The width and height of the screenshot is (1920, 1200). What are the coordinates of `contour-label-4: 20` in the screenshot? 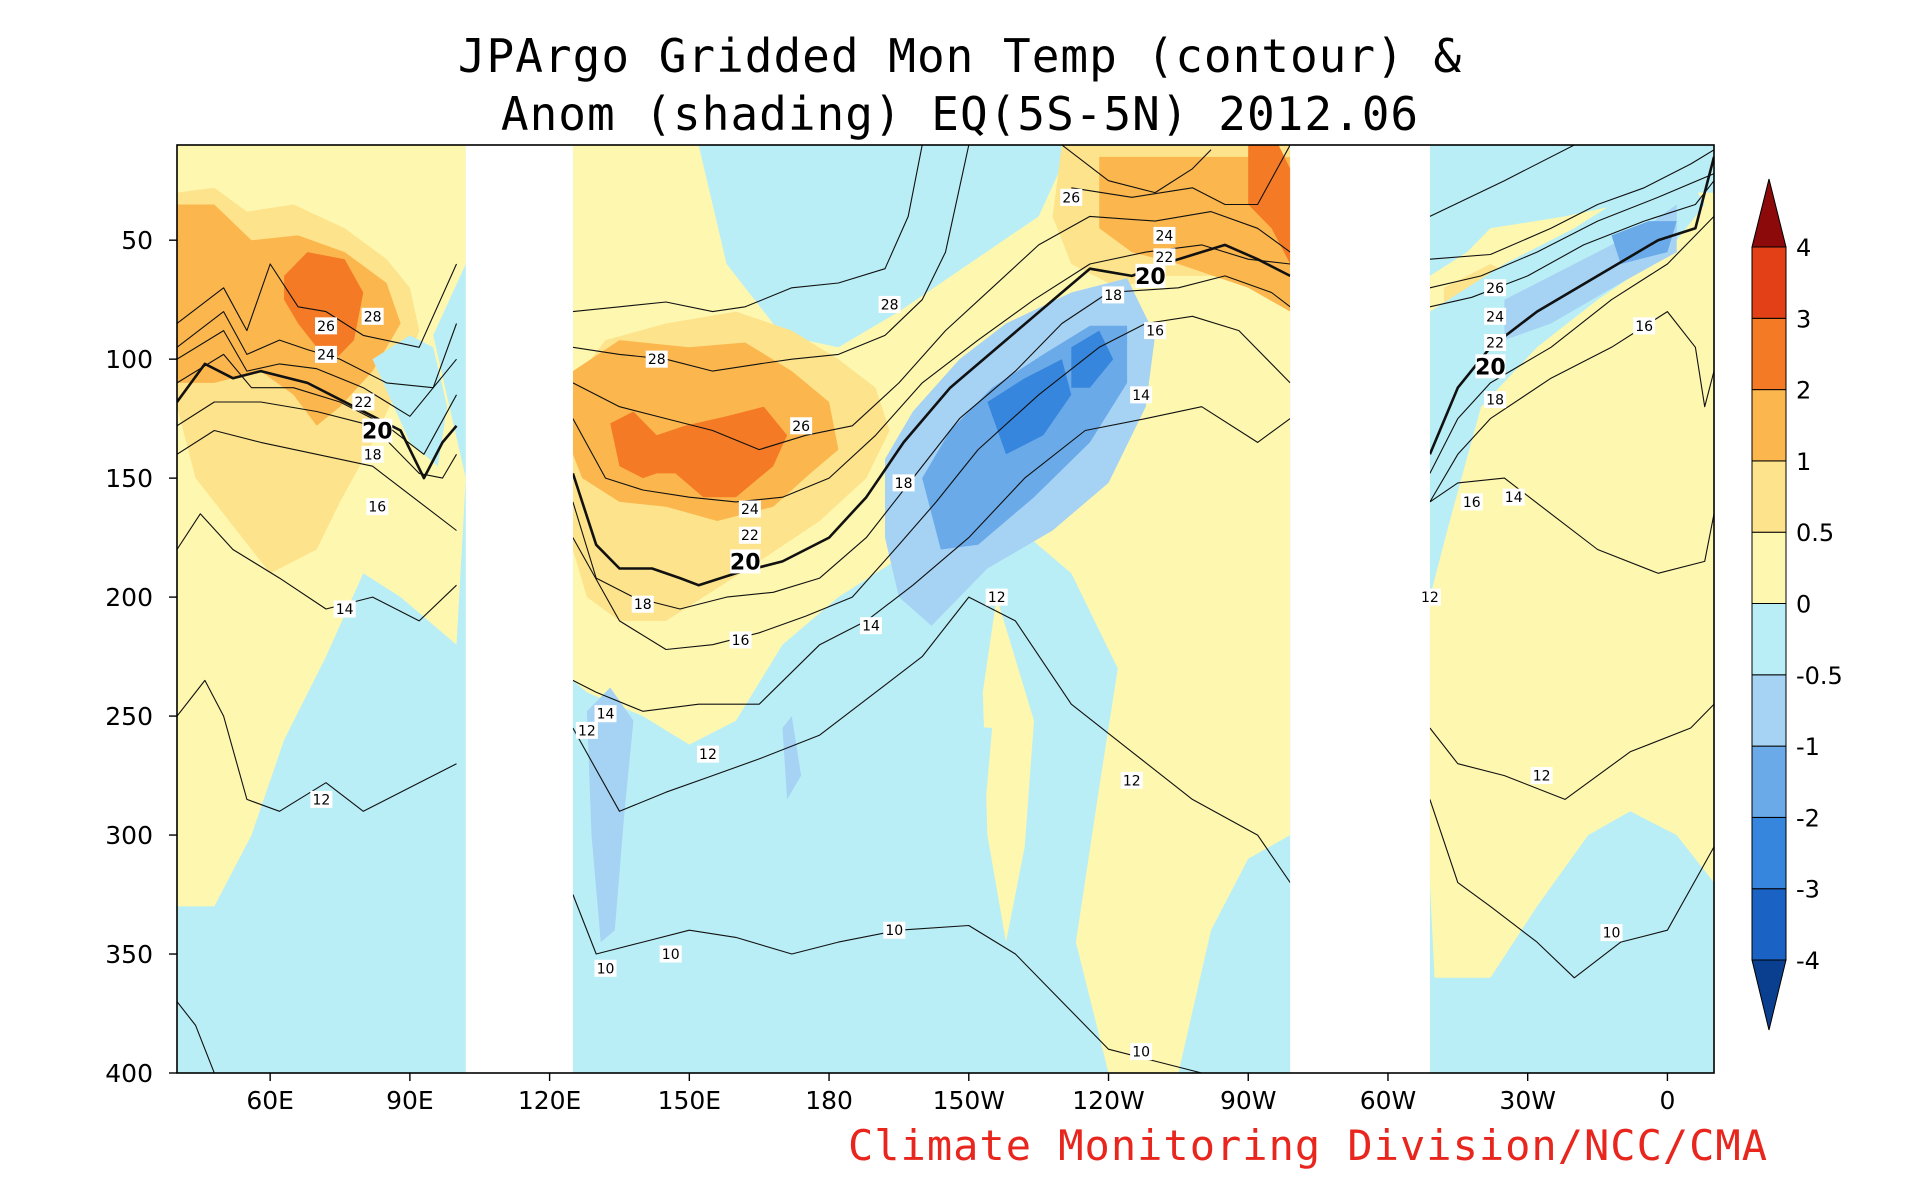 It's located at (377, 432).